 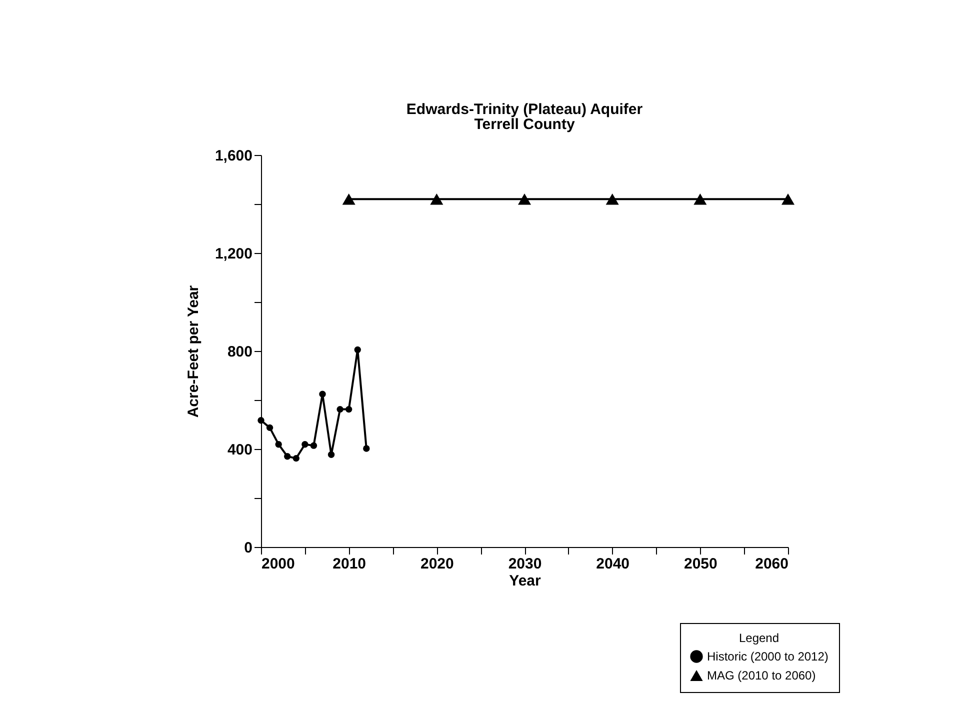 What do you see at coordinates (193, 351) in the screenshot?
I see `y-axis-title: Acre-Feet per Year` at bounding box center [193, 351].